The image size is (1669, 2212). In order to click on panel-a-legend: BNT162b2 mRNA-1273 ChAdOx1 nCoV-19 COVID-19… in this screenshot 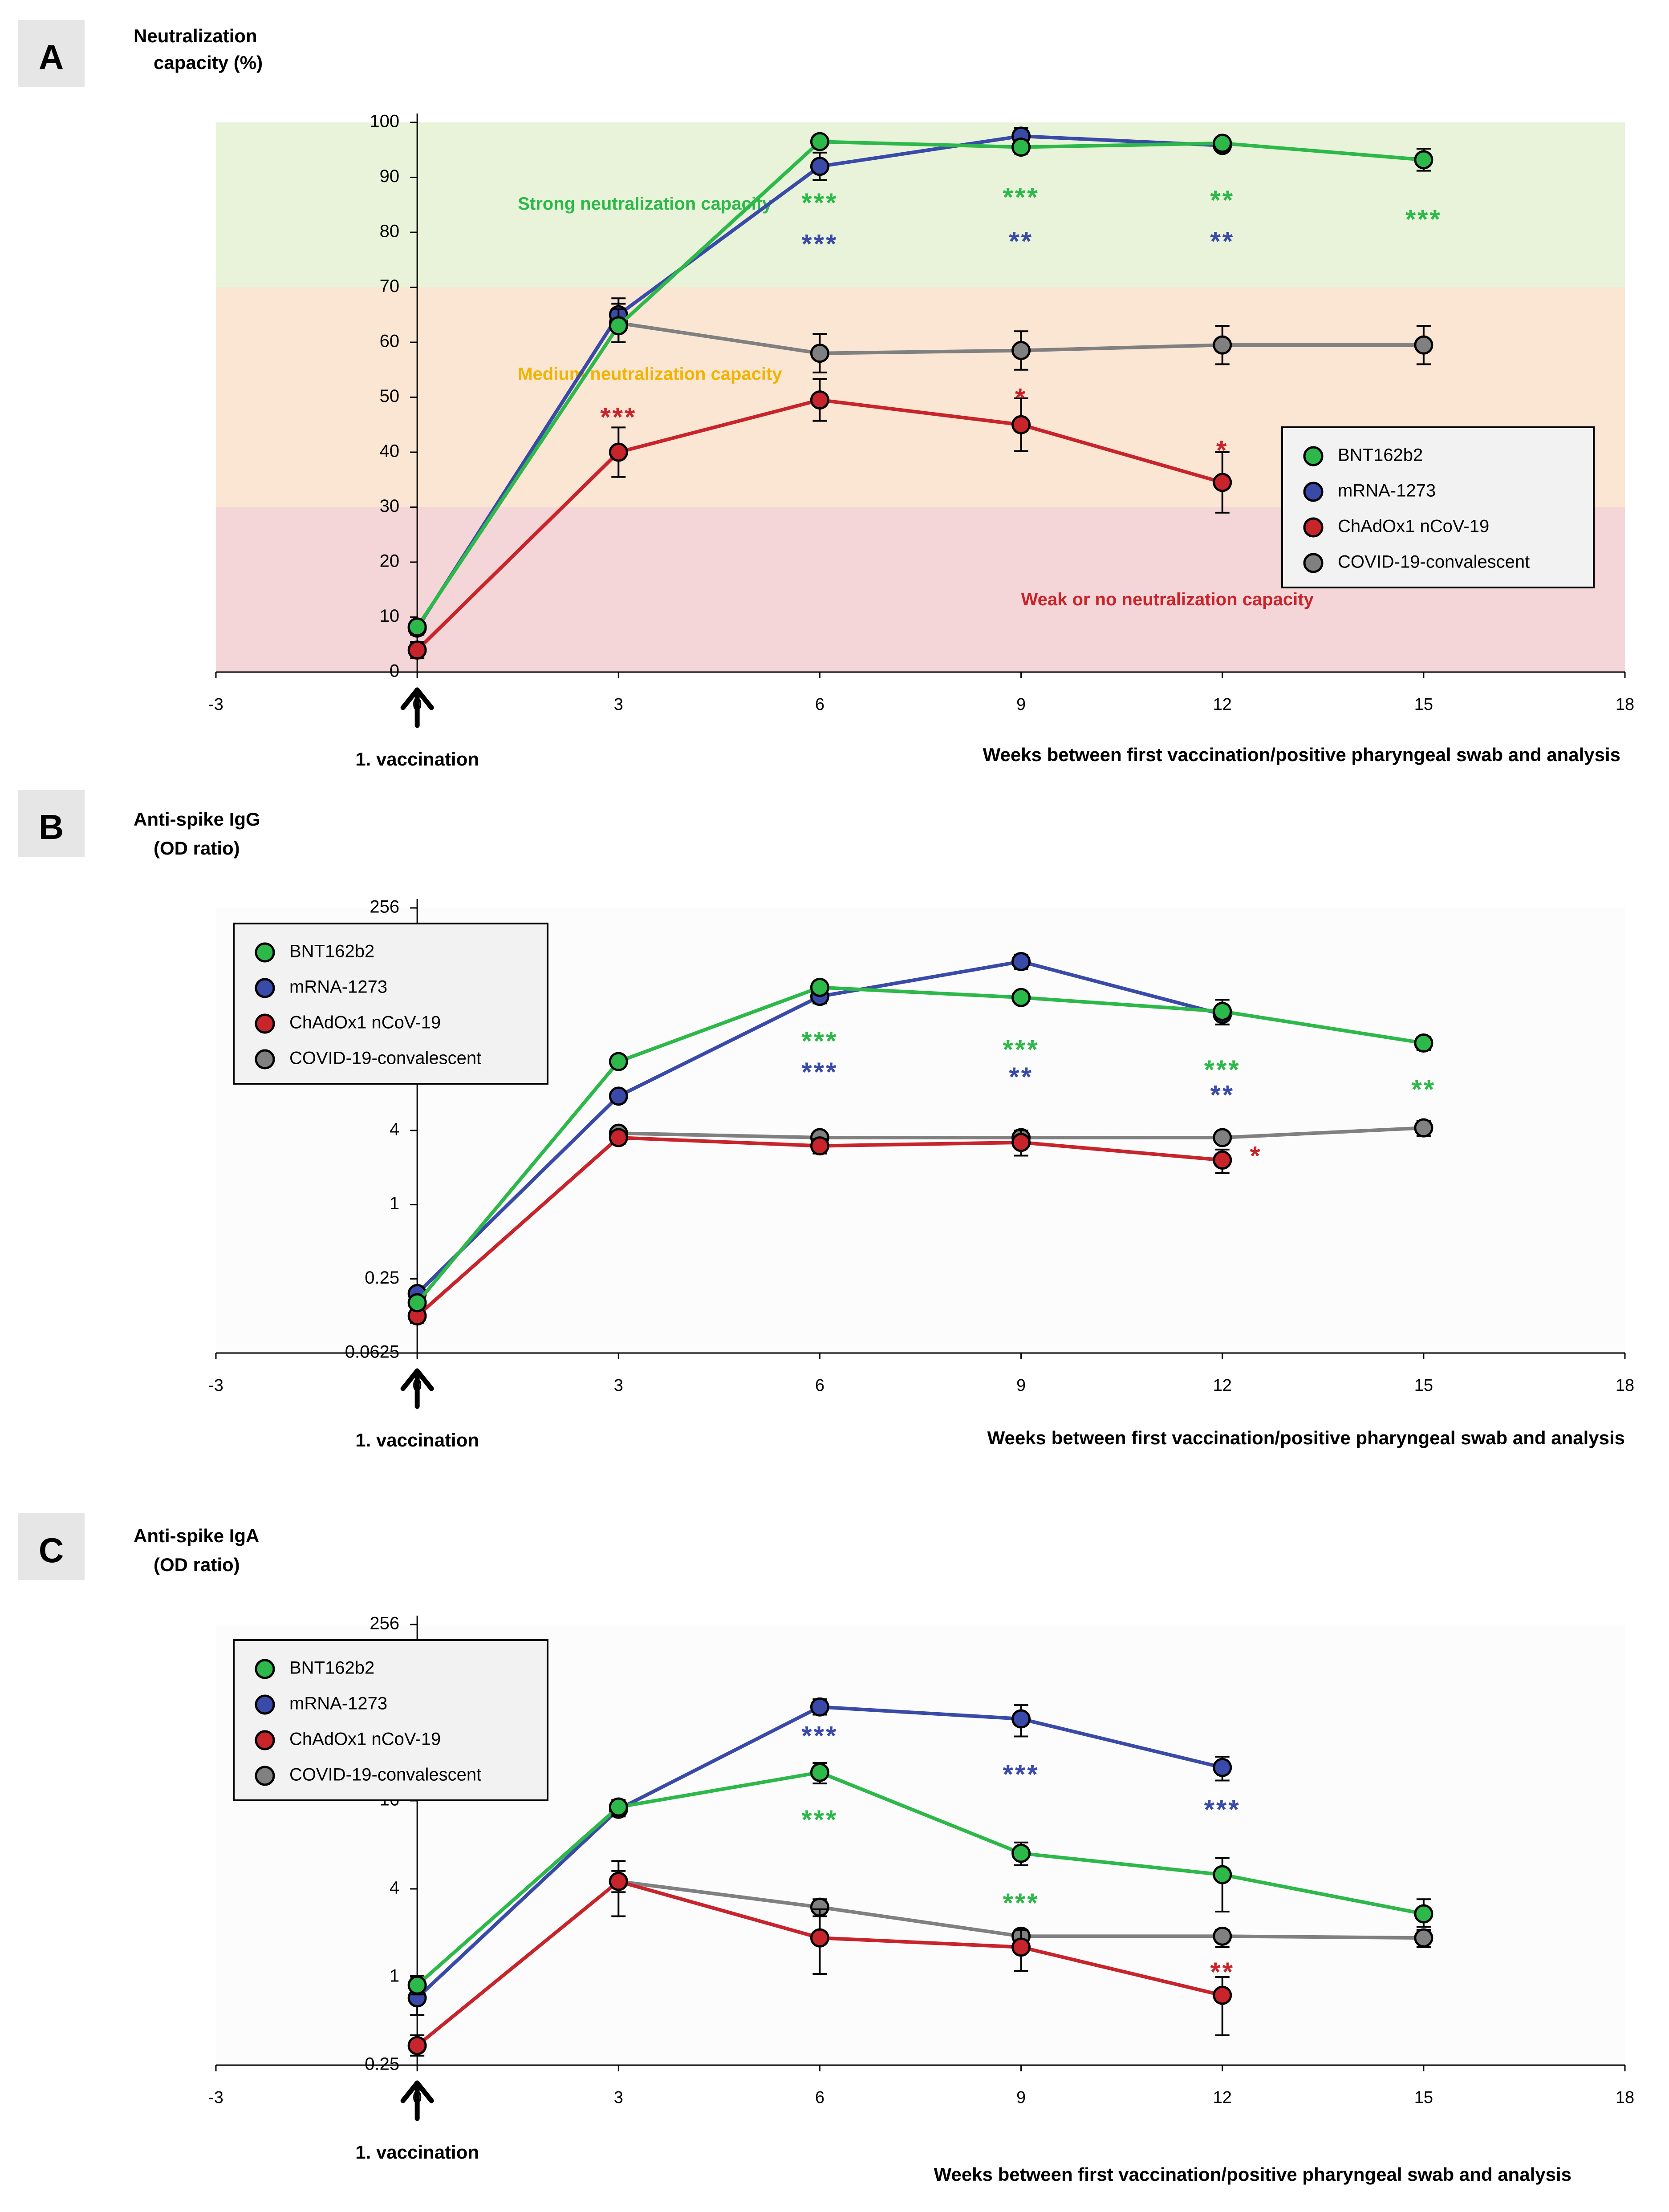, I will do `click(1438, 507)`.